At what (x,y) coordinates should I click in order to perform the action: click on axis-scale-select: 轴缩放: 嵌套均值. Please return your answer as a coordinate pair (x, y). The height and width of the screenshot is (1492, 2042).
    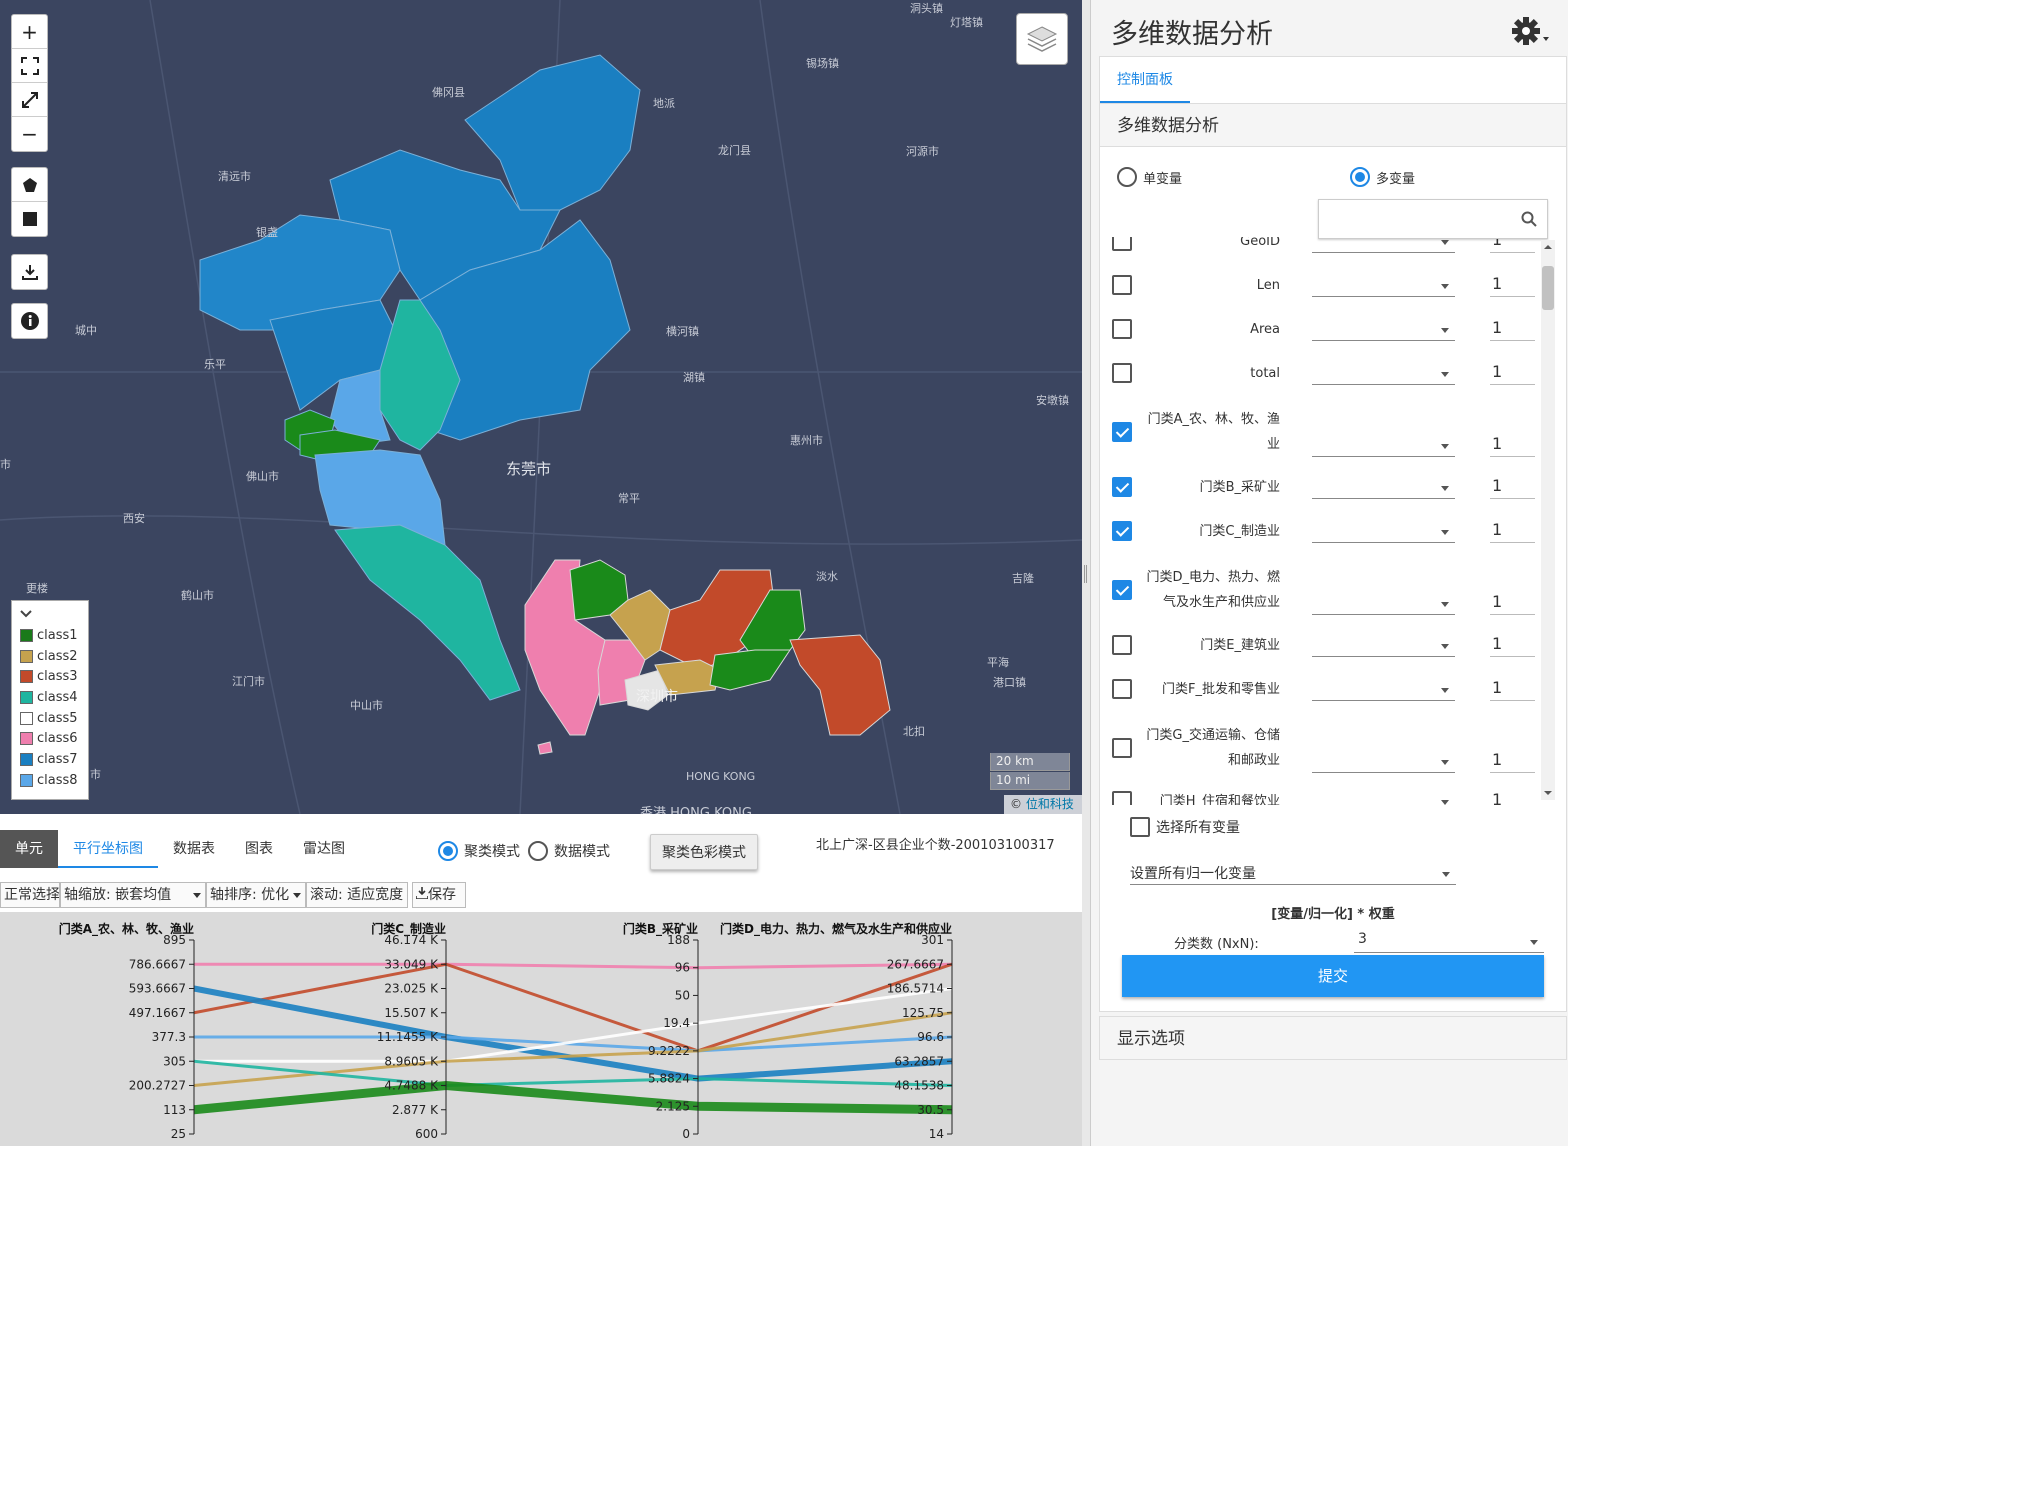
    Looking at the image, I should click on (133, 895).